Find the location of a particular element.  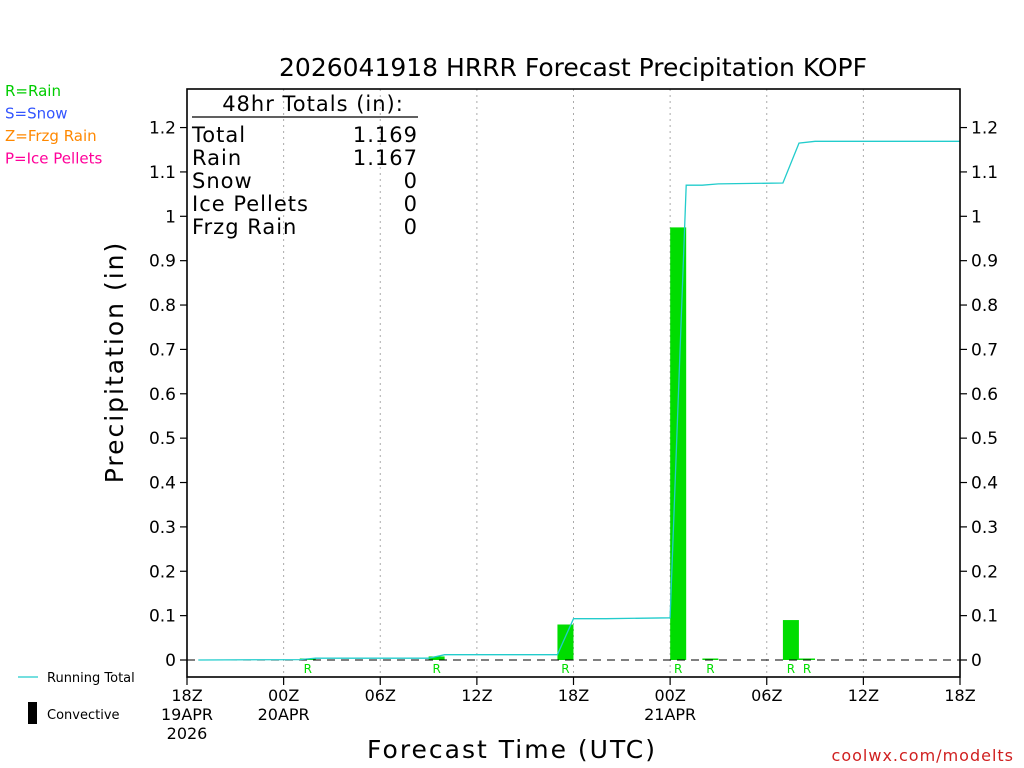

y-tick-label-right: 0.8 is located at coordinates (984, 306).